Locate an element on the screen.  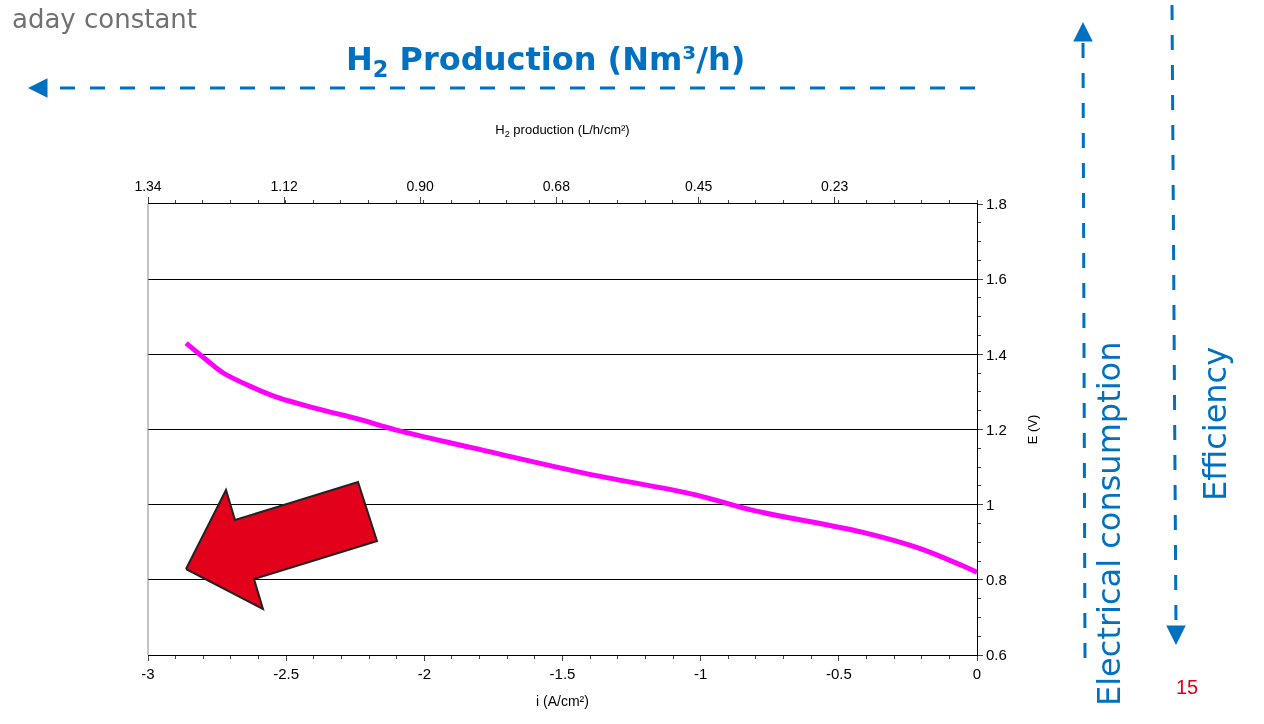
x-tick-label: -2.5 is located at coordinates (286, 673).